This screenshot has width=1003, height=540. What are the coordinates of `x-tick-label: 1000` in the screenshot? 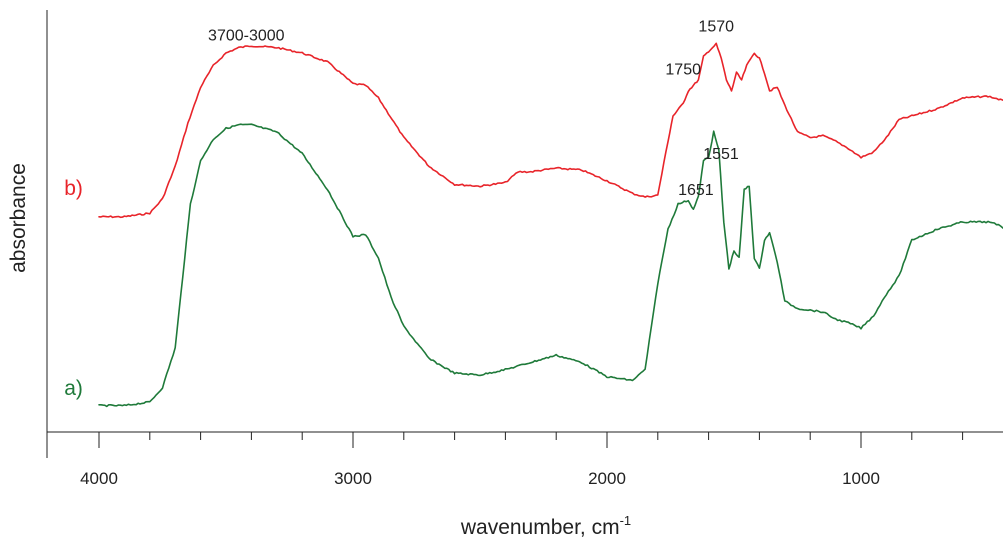 It's located at (861, 478).